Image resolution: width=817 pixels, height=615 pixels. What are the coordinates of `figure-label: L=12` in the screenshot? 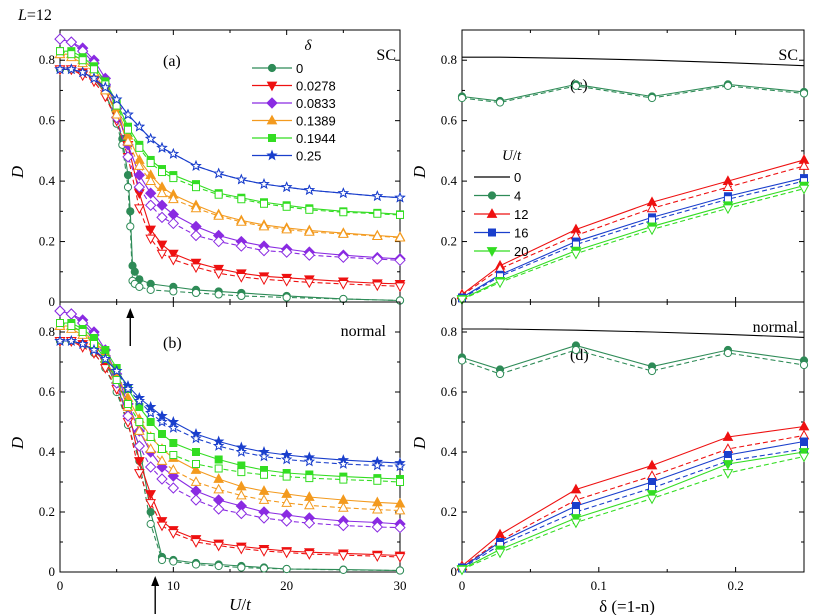 It's located at (34, 15).